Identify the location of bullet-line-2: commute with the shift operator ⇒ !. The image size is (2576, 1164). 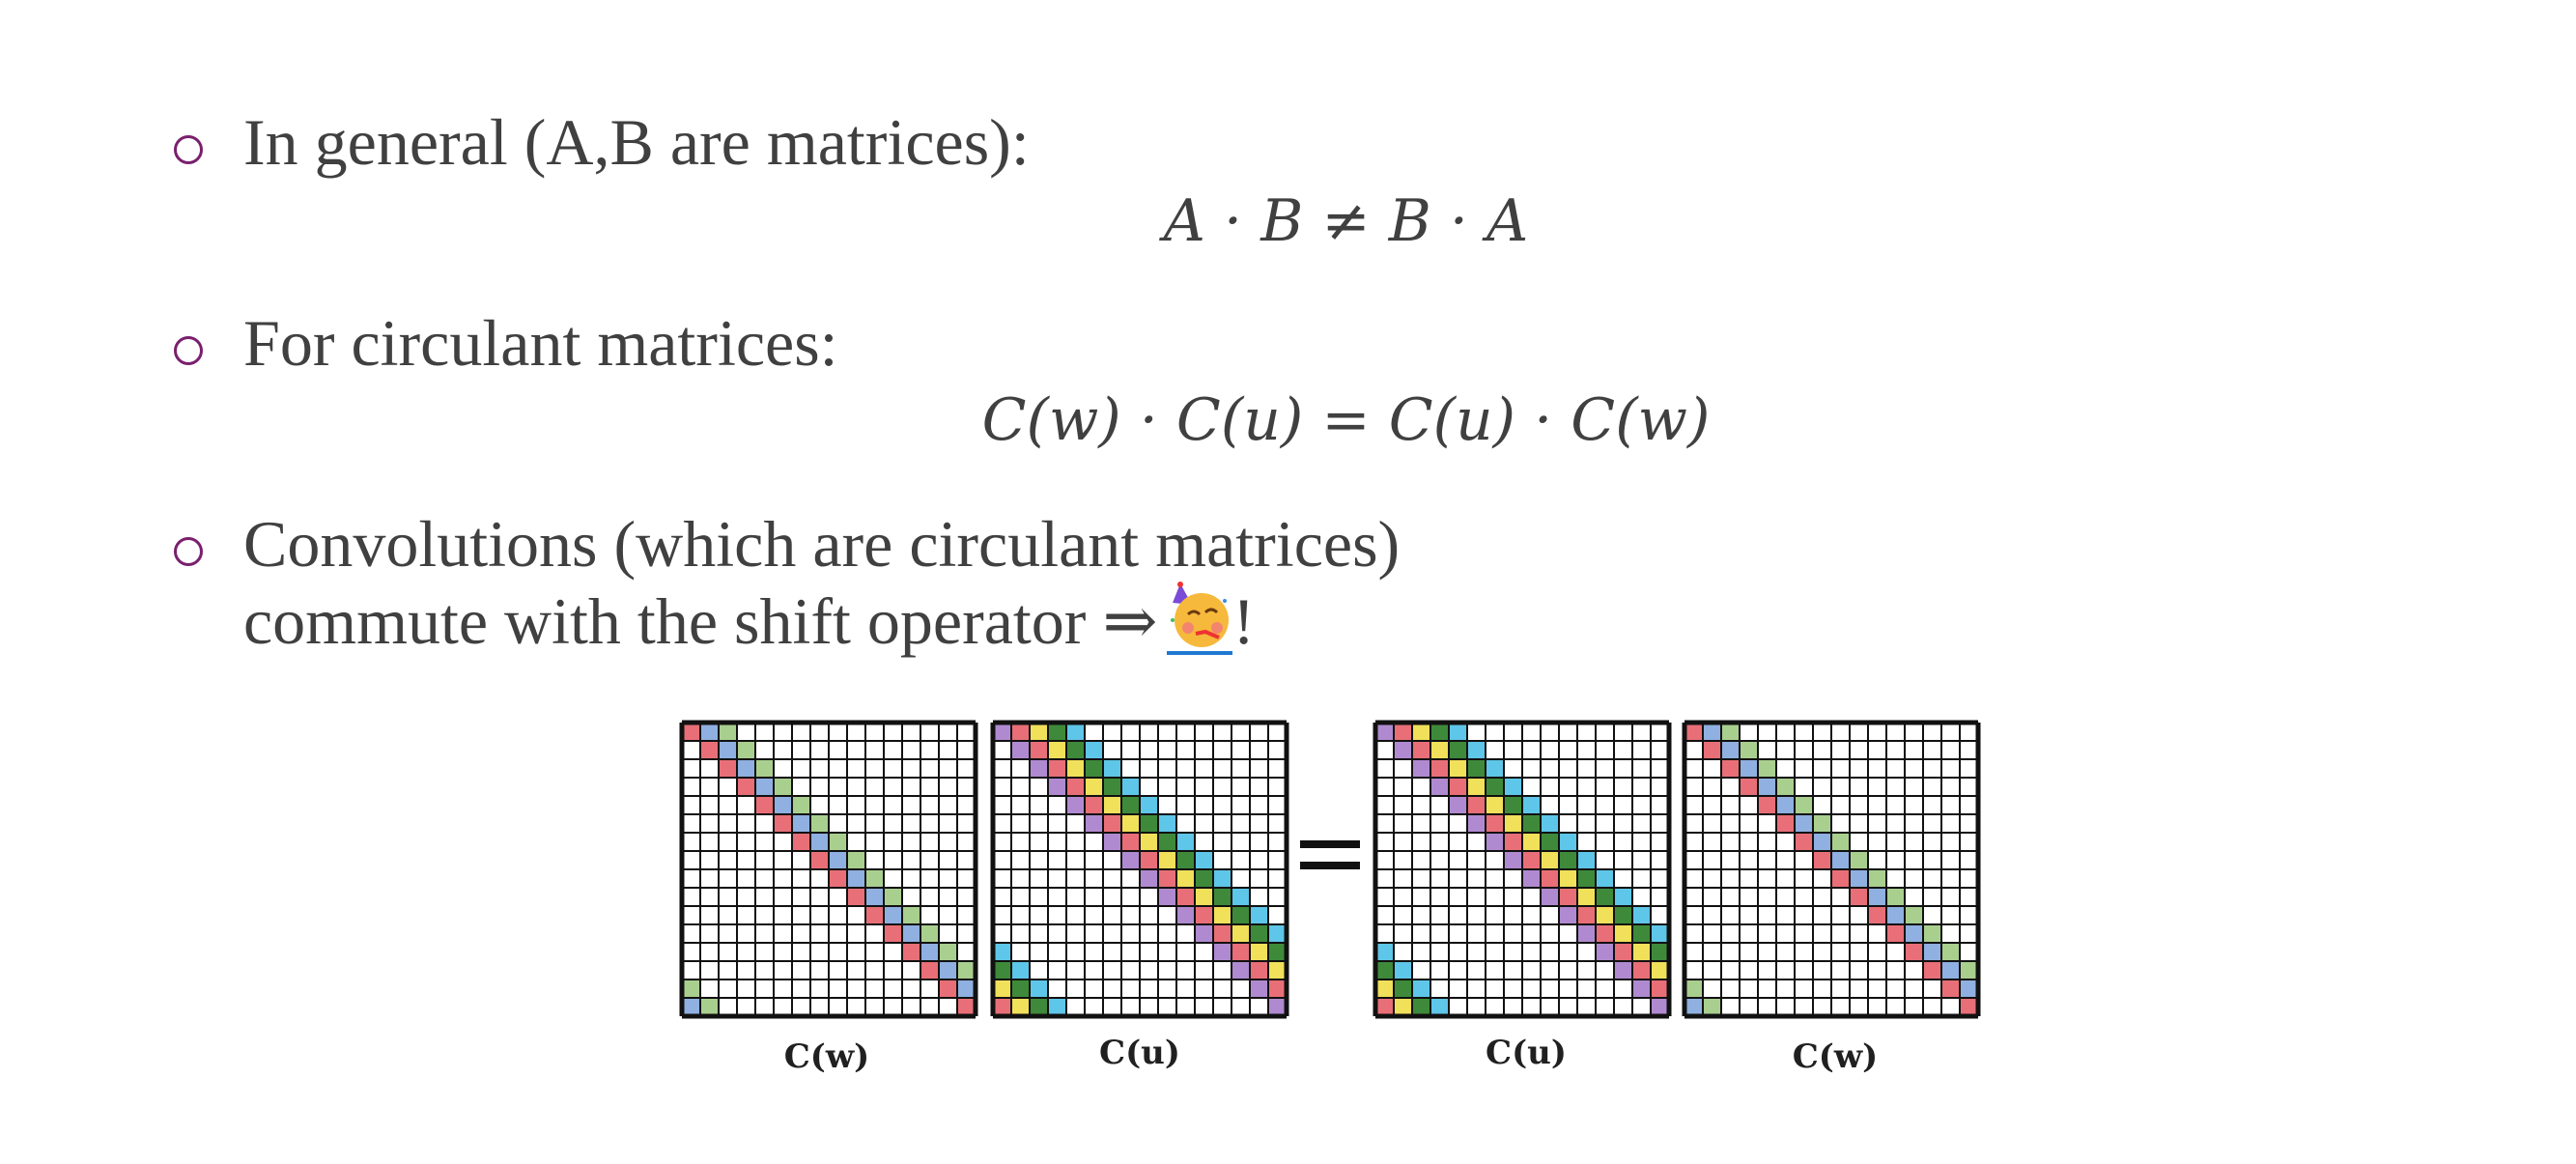
(821, 620).